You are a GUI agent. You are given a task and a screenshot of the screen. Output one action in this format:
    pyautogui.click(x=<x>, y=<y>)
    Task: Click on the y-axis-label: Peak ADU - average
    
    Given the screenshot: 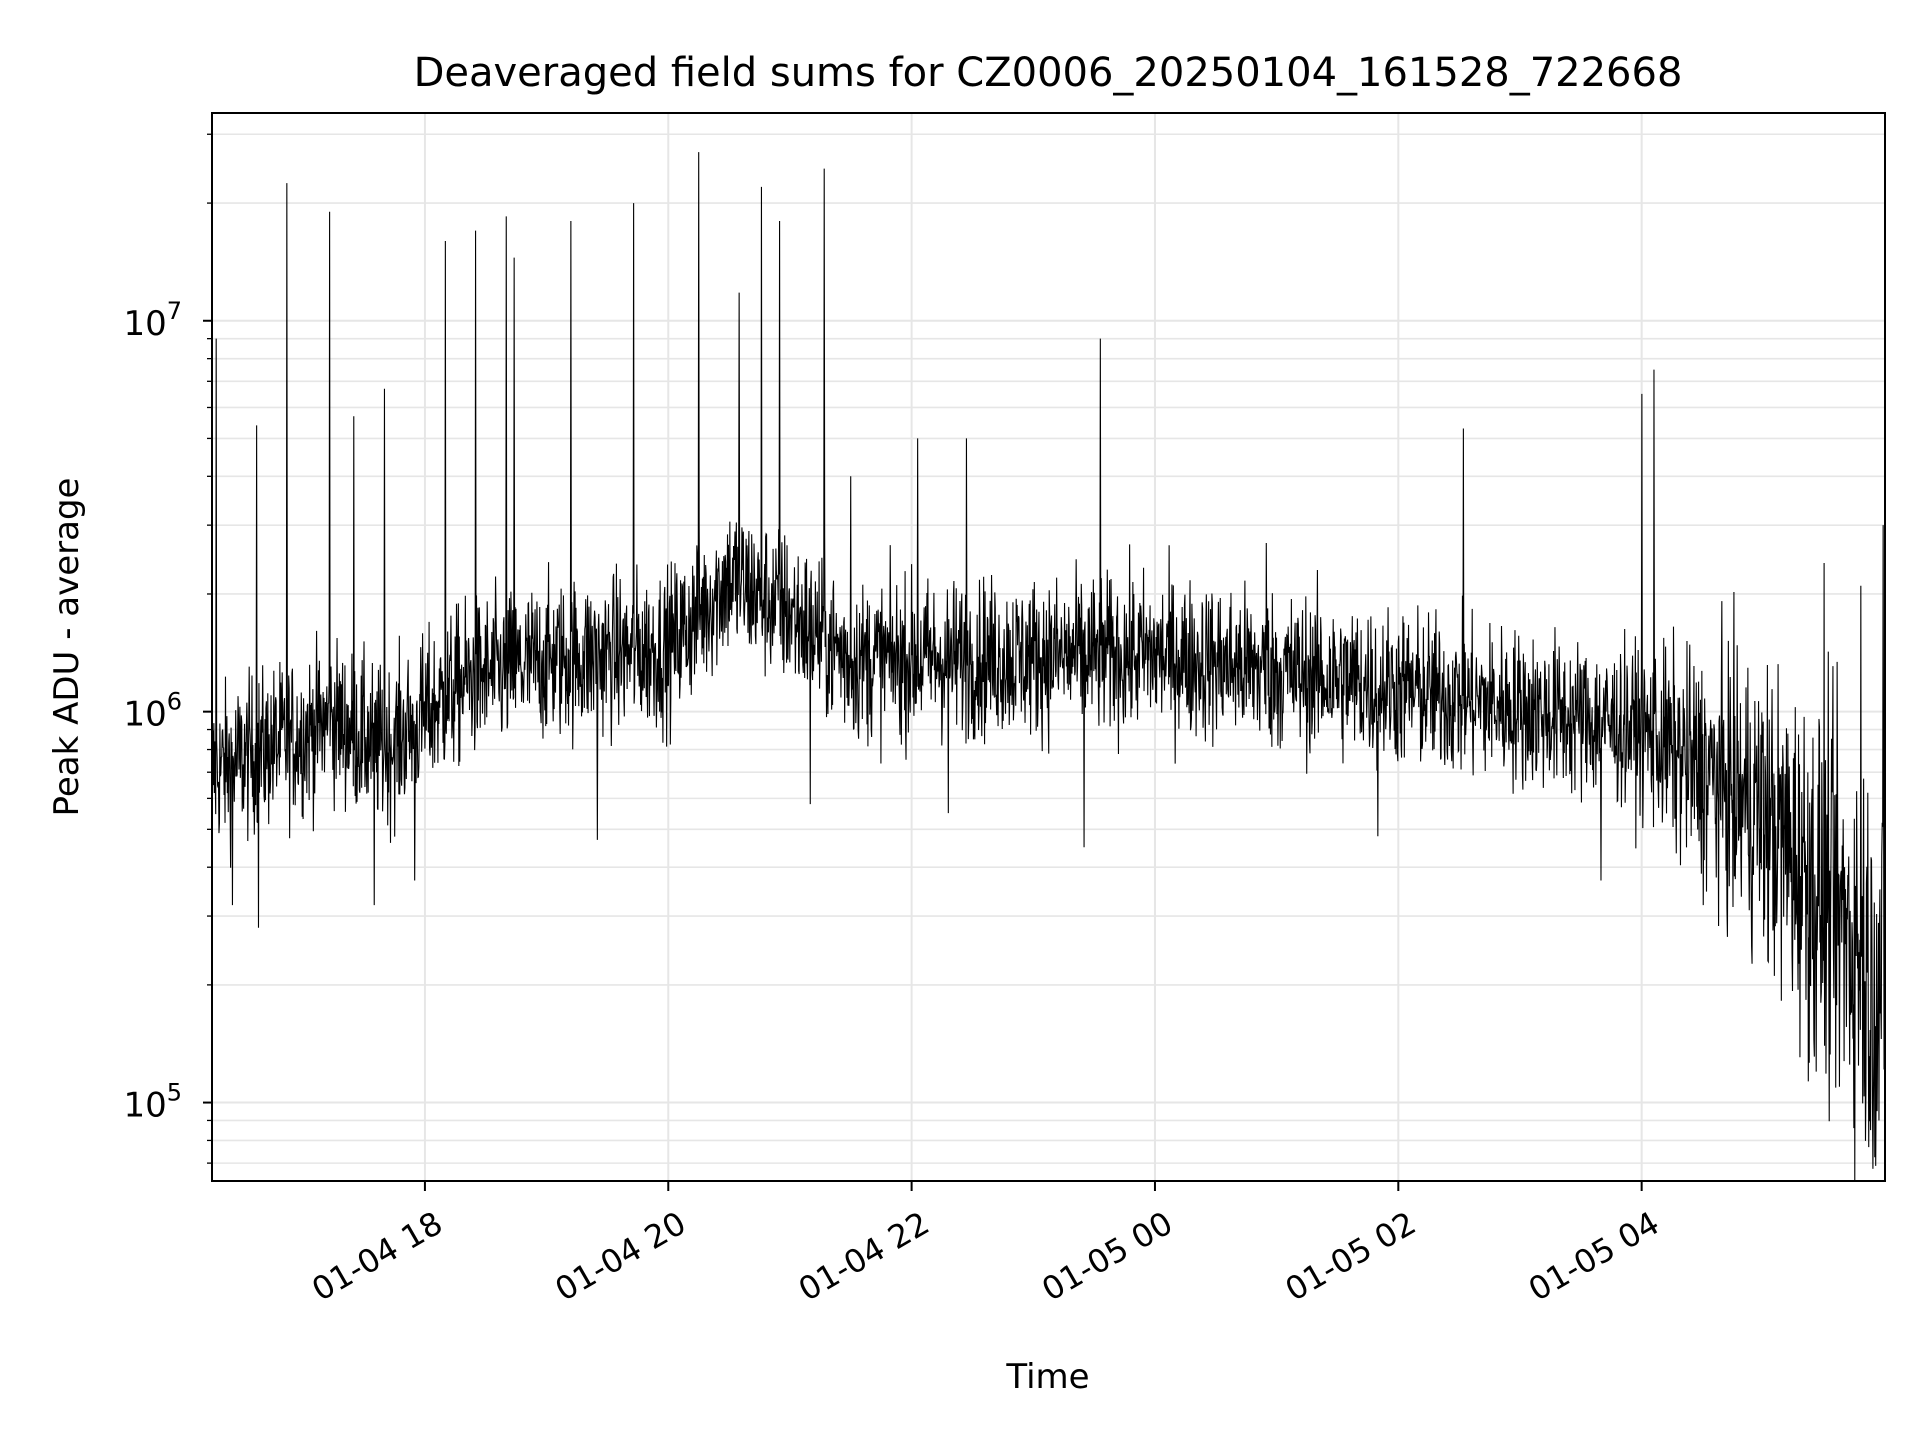 What is the action you would take?
    pyautogui.click(x=67, y=647)
    